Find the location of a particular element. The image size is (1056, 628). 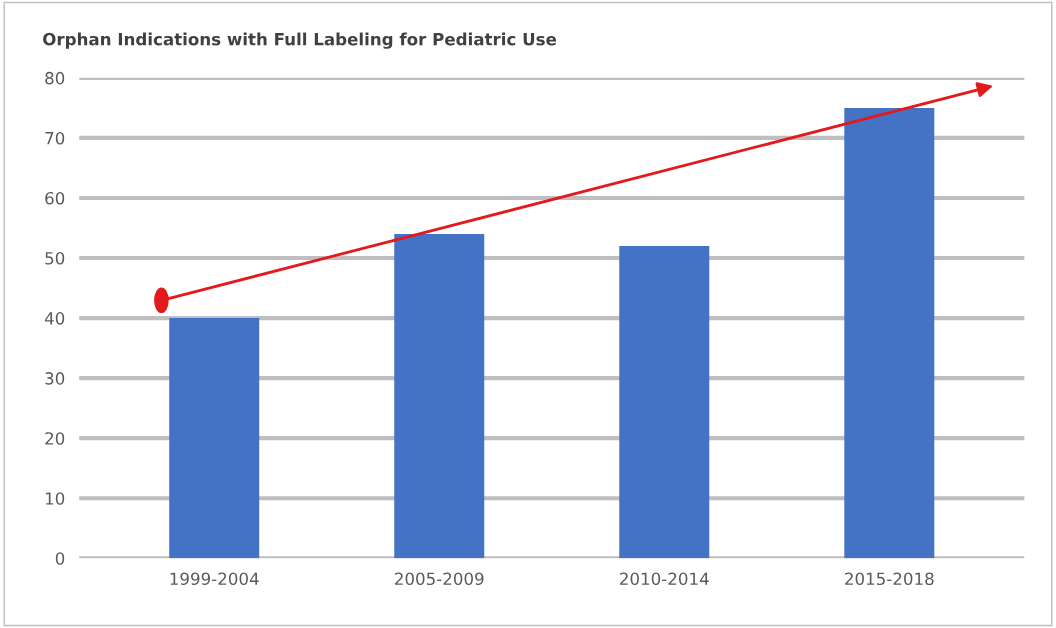

y-tick-label: 0 is located at coordinates (60, 558).